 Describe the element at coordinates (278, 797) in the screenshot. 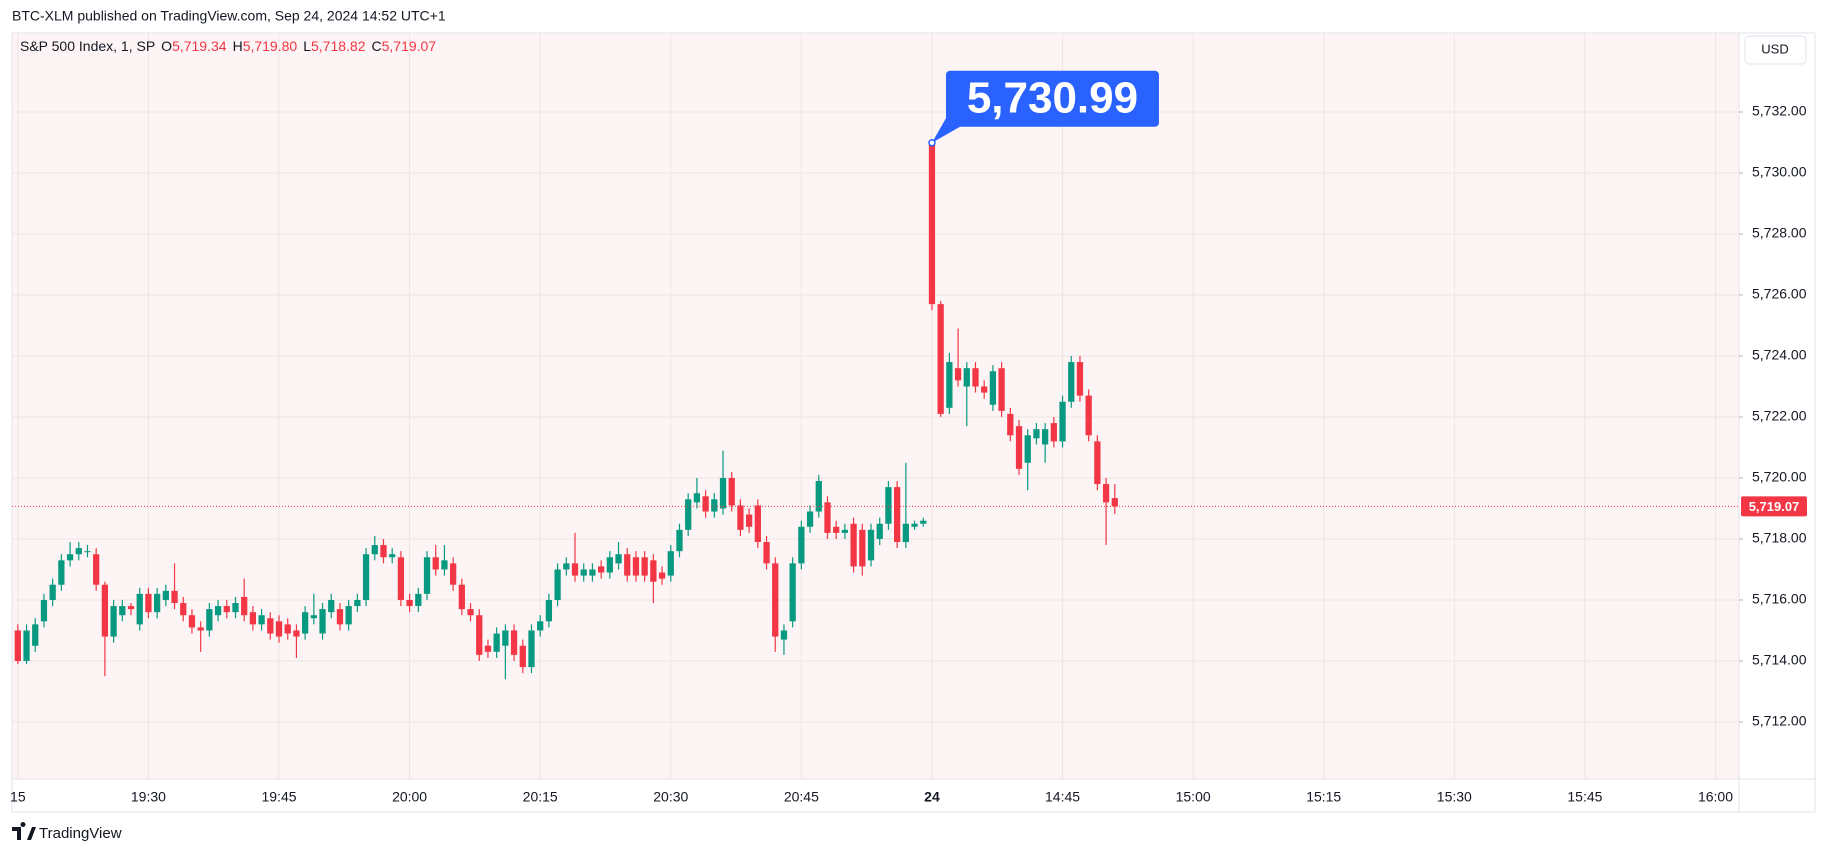

I see `x-tick-label: 19:45` at that location.